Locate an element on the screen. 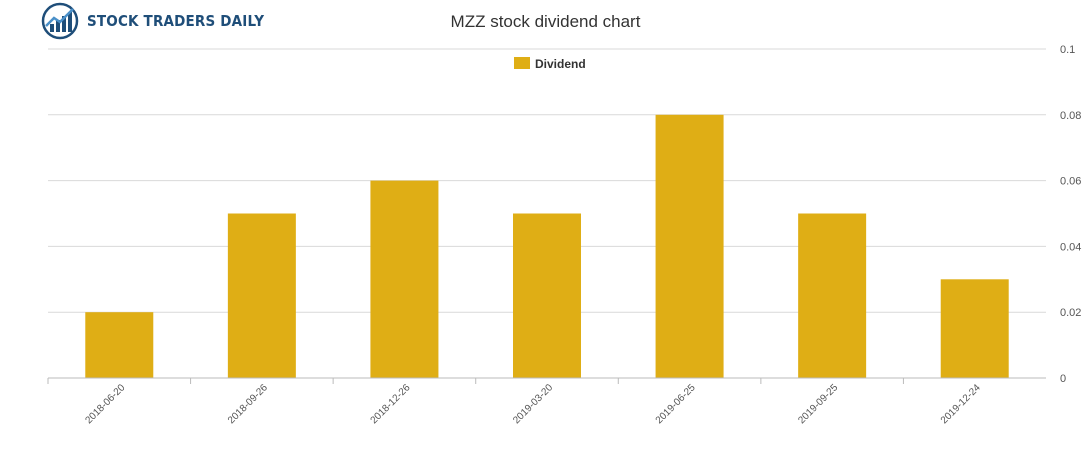 This screenshot has height=450, width=1091. x-tick-label: 2019-06-25 is located at coordinates (676, 404).